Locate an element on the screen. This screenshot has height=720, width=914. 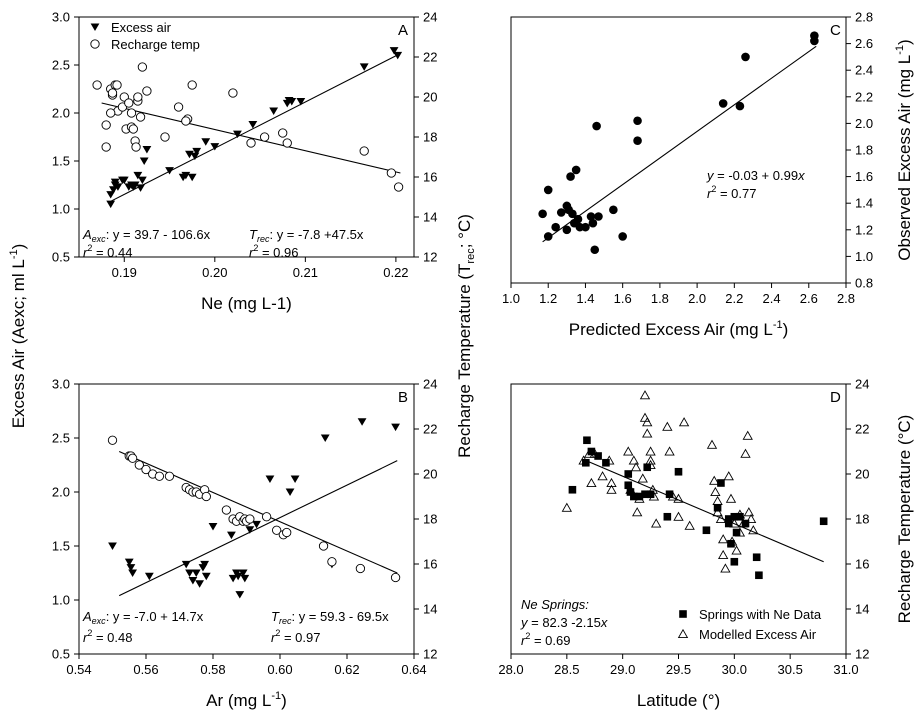
y2-tick-label: 24 is located at coordinates (430, 17).